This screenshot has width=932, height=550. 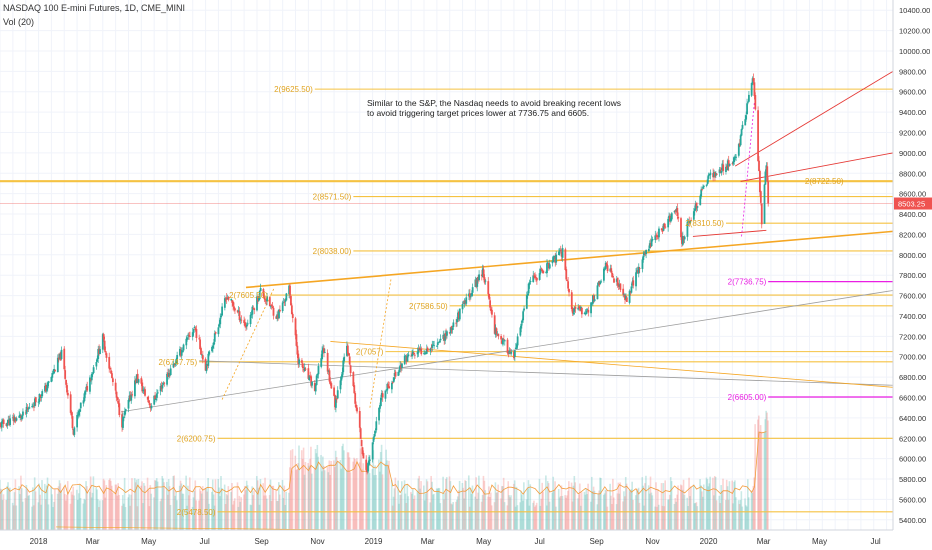 What do you see at coordinates (912, 357) in the screenshot?
I see `price-tick-label: 7000.00` at bounding box center [912, 357].